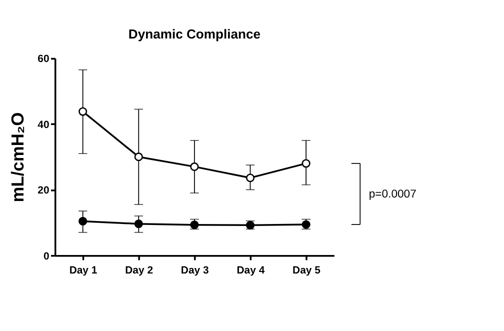 This screenshot has height=331, width=504. I want to click on y-tick-label: 20, so click(44, 191).